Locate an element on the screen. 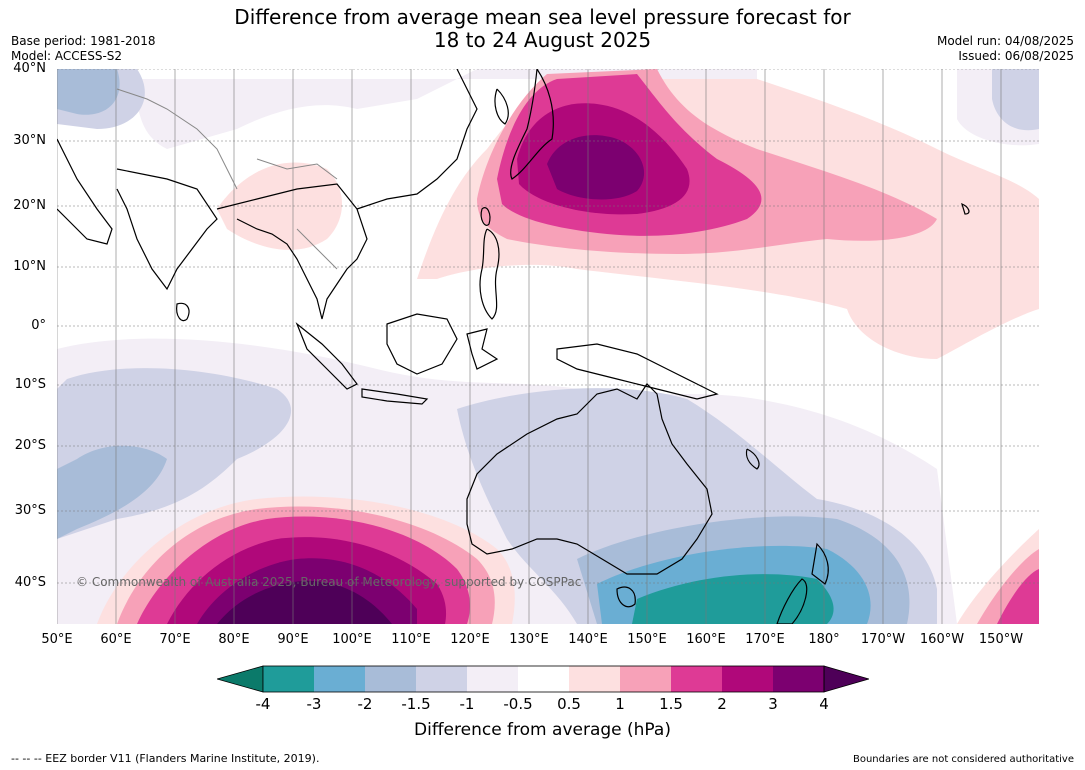 The width and height of the screenshot is (1085, 770). lat-label-20n: 20°N is located at coordinates (29, 205).